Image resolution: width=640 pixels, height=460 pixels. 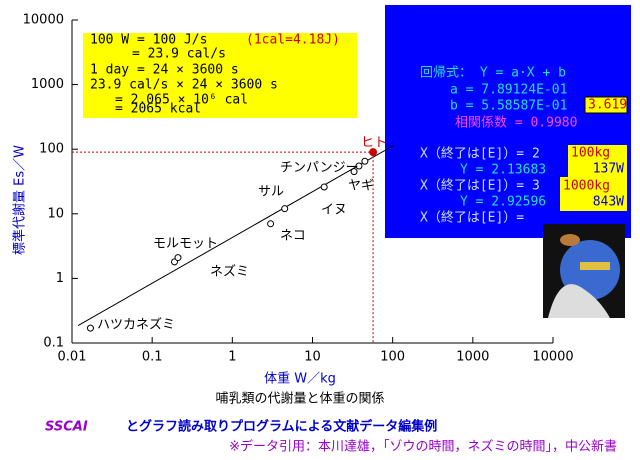 What do you see at coordinates (299, 399) in the screenshot?
I see `caption: 哺乳類の代謝量と体重の関係` at bounding box center [299, 399].